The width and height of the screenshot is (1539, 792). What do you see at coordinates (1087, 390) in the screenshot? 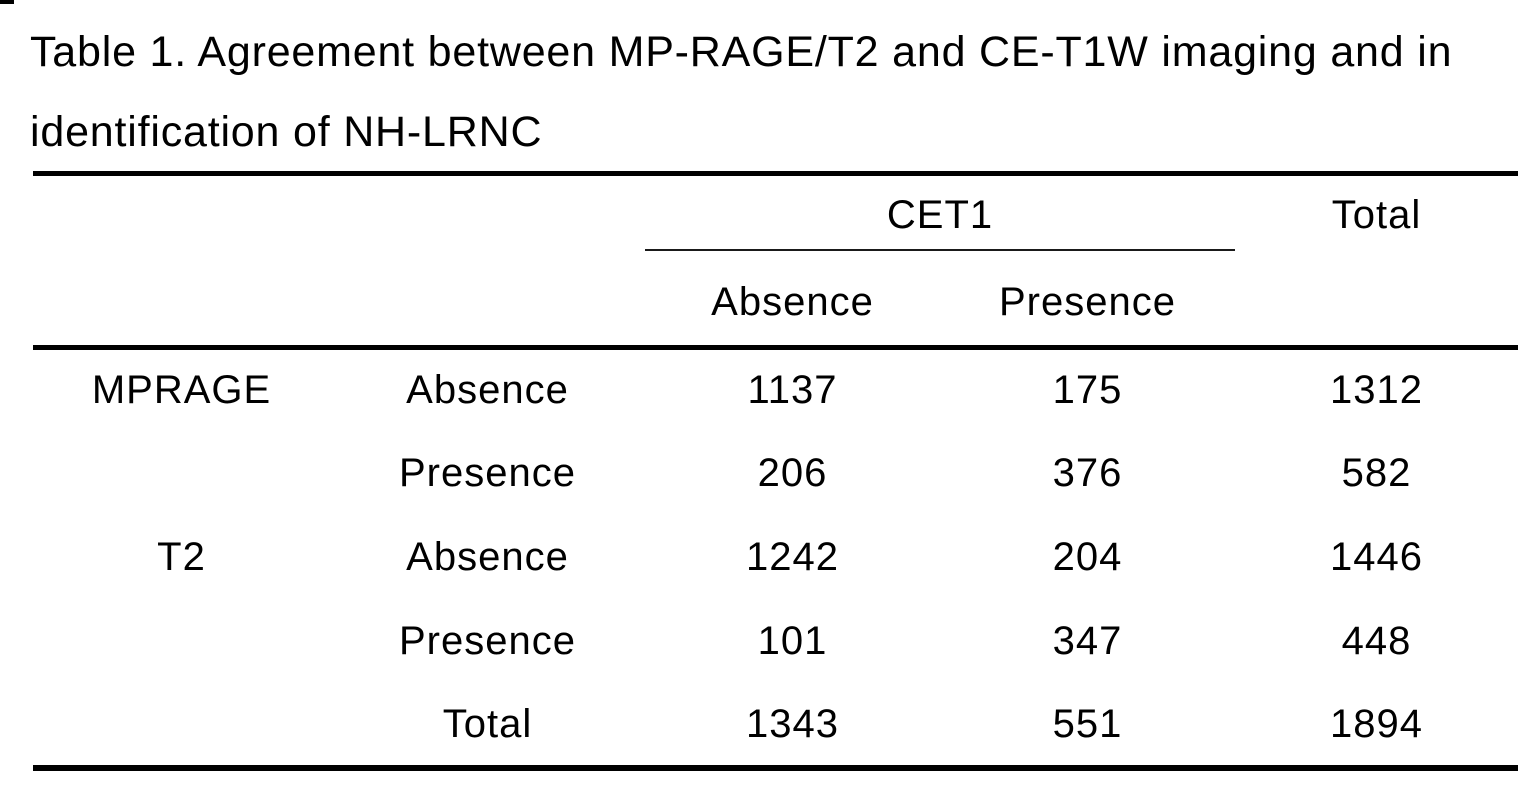
I see `value-cell-cet1-presence: 175` at bounding box center [1087, 390].